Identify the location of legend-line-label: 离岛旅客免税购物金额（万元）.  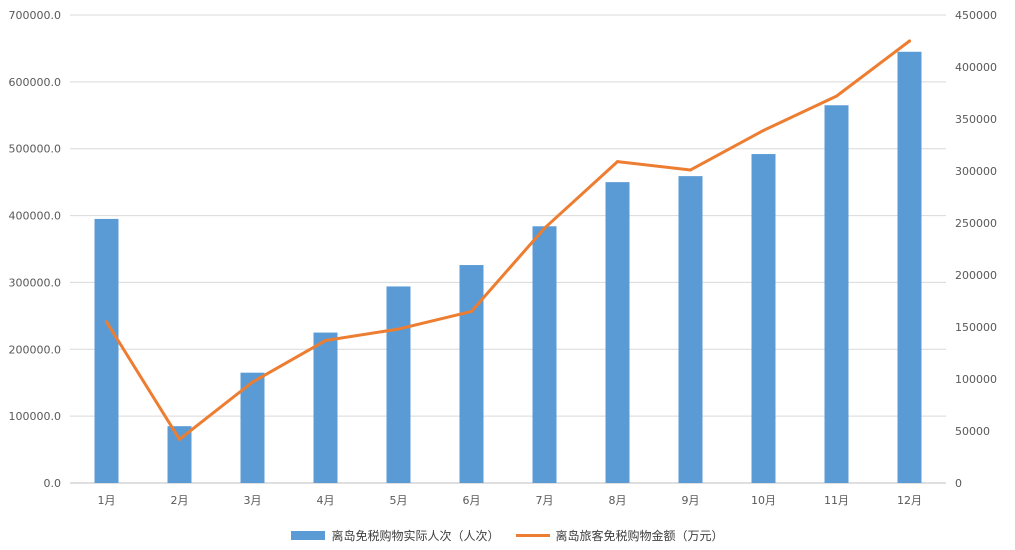
(639, 535).